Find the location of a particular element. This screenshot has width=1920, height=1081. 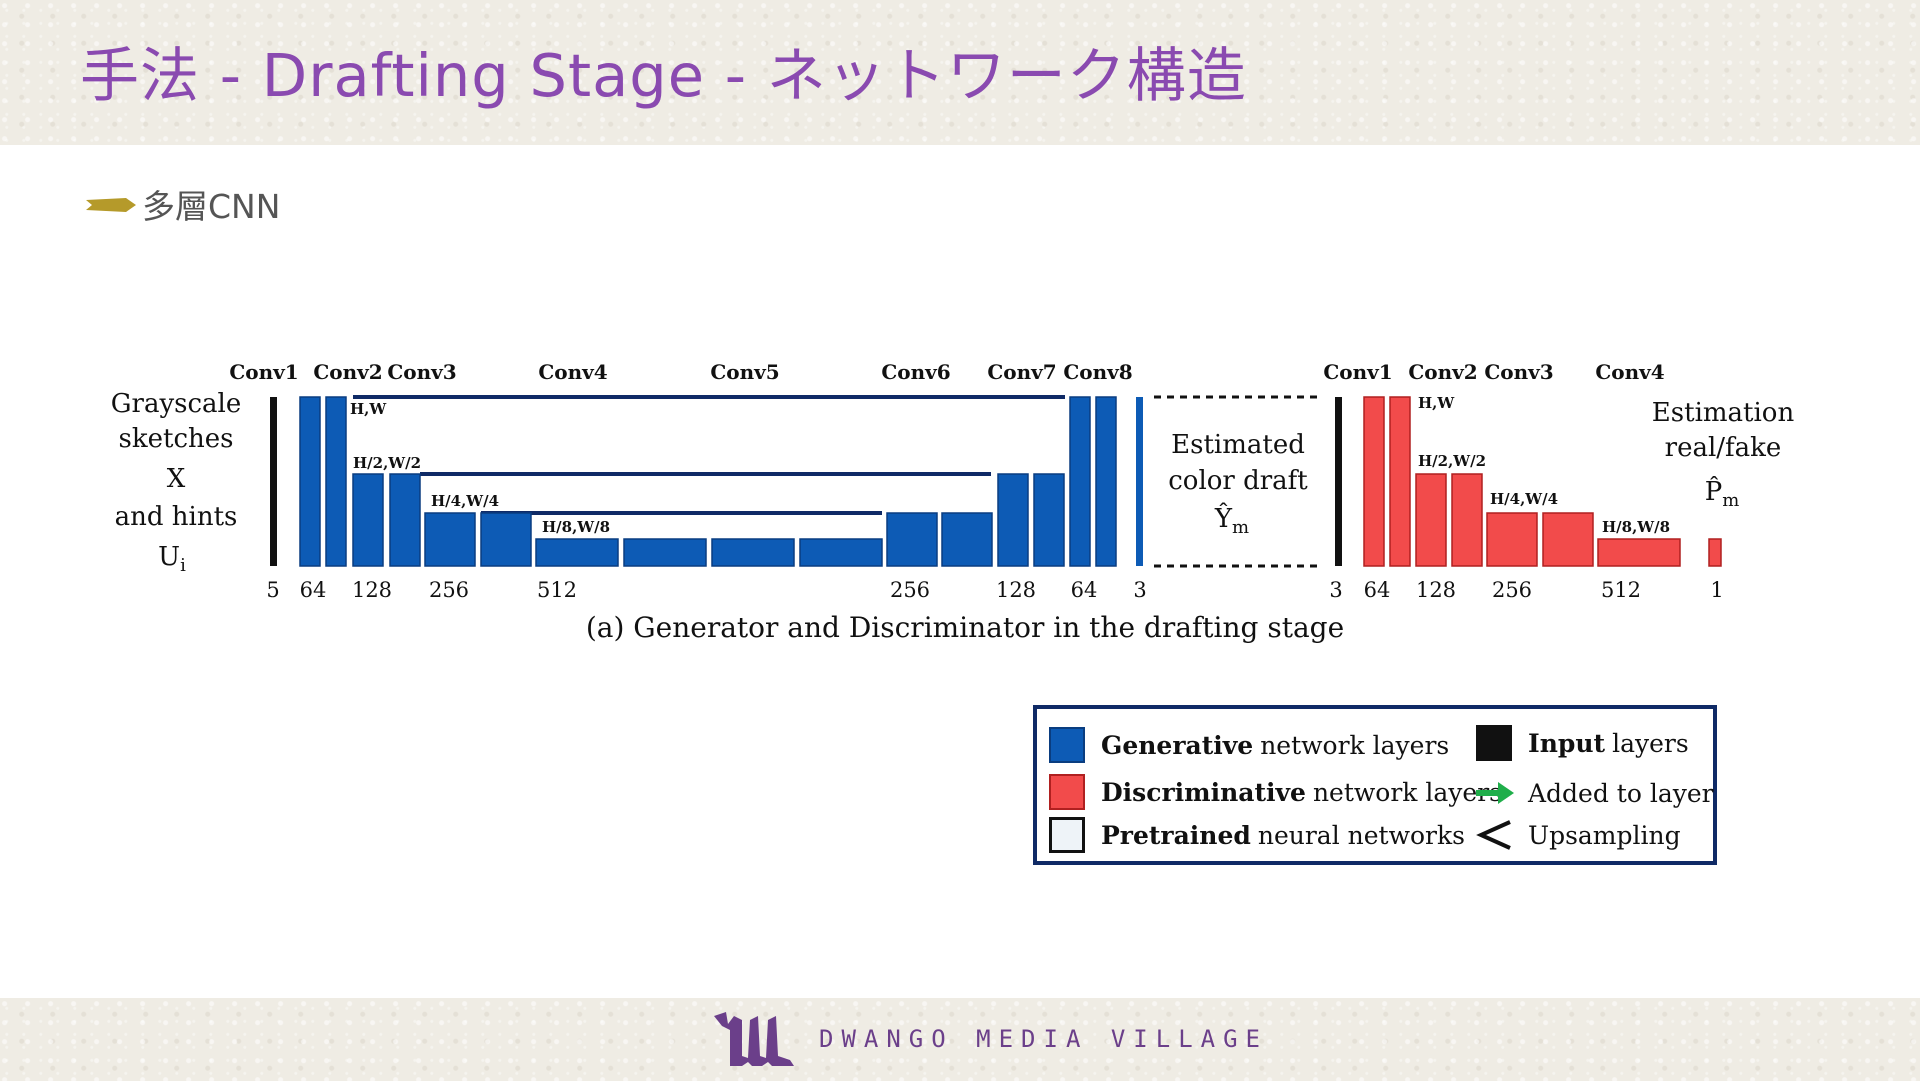

gen-conv-label: Conv3 is located at coordinates (421, 372).